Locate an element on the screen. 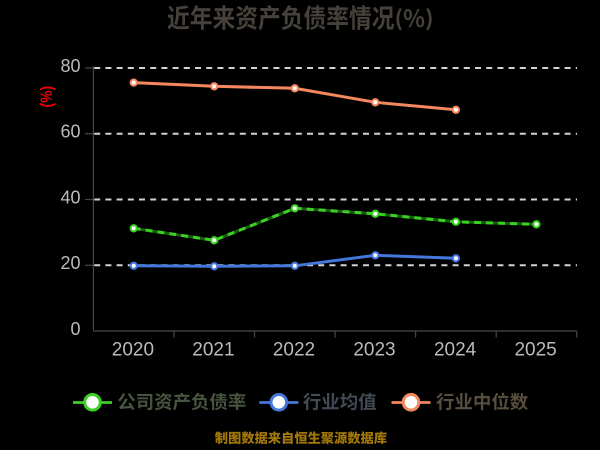 The height and width of the screenshot is (450, 600). svg-text: 2024 is located at coordinates (455, 350).